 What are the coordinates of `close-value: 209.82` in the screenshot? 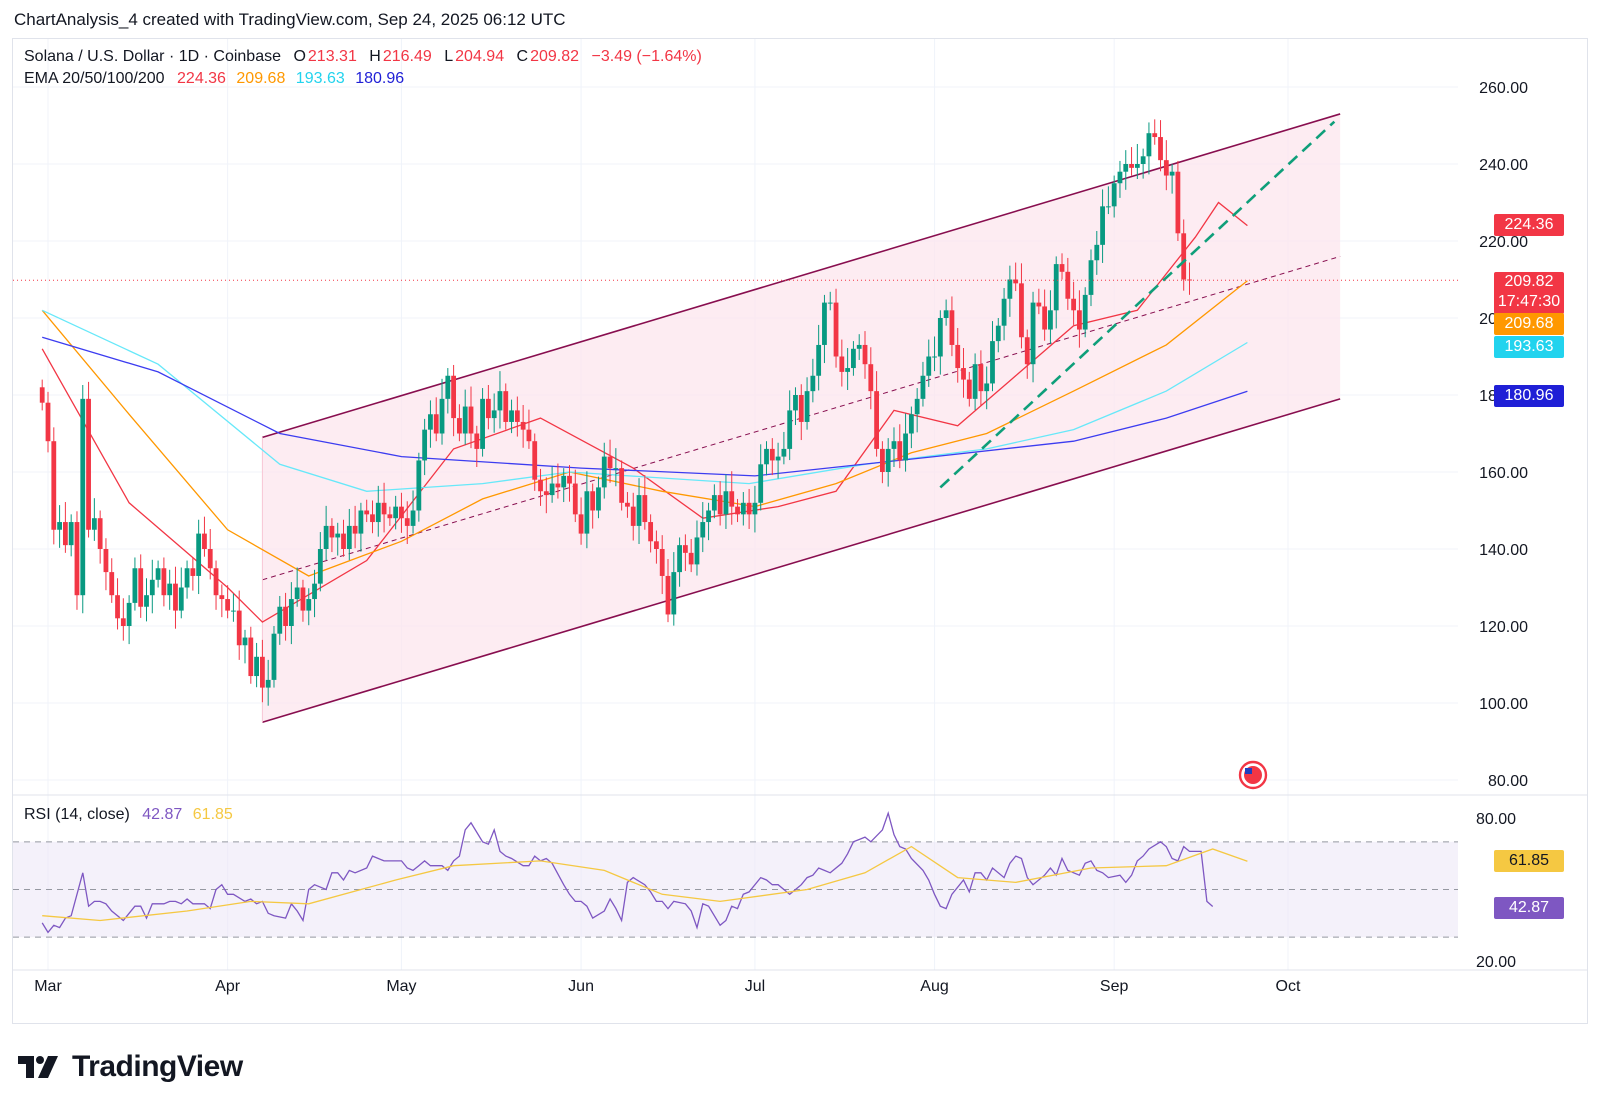 It's located at (555, 56).